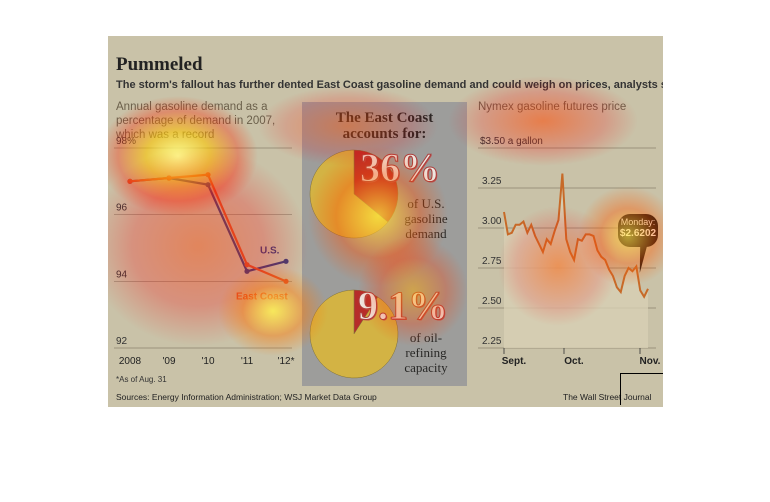 The height and width of the screenshot is (502, 770). I want to click on demand-line-chart: 98% 96 94 92 2008 '09 '10 '11 '12* U.S. East Coast, so click(204, 251).